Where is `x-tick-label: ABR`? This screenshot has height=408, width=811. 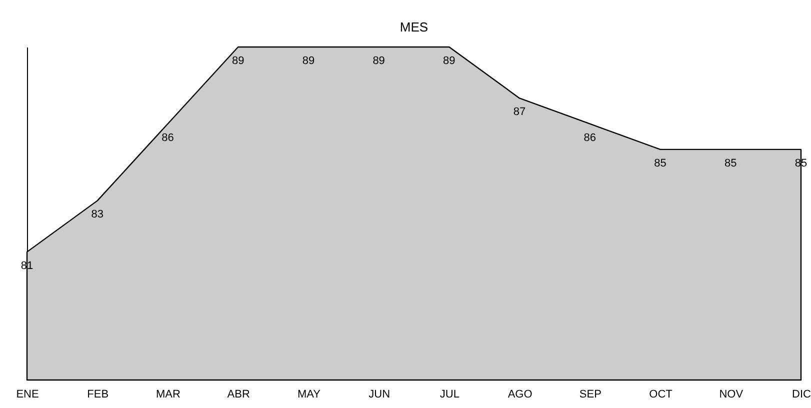 x-tick-label: ABR is located at coordinates (238, 394).